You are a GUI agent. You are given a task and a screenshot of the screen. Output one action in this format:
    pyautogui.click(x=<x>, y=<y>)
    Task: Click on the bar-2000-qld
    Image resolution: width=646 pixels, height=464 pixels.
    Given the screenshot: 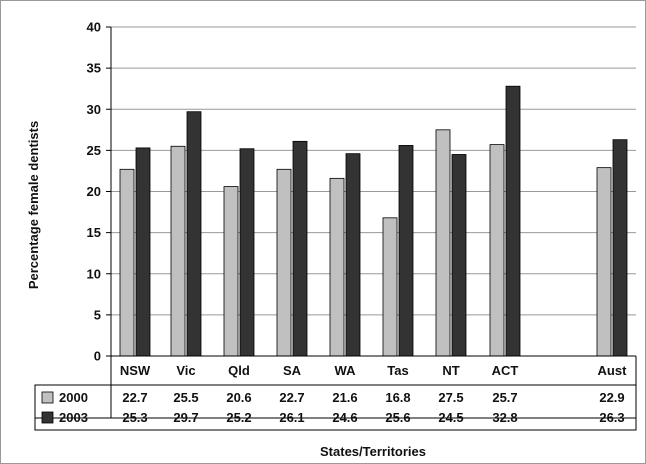 What is the action you would take?
    pyautogui.click(x=231, y=271)
    